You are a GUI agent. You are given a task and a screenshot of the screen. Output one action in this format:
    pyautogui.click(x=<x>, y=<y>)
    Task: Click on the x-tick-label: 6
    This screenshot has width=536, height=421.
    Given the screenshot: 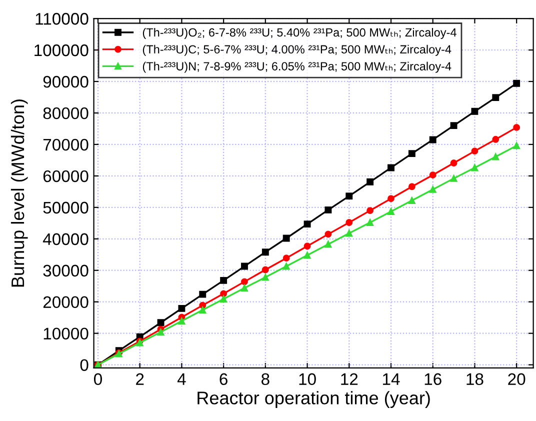 What is the action you would take?
    pyautogui.click(x=224, y=379)
    